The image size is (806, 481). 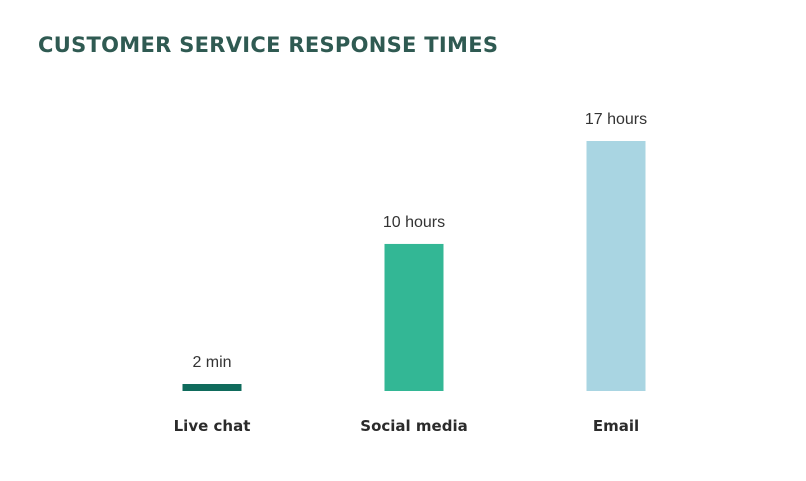 I want to click on bar-email, so click(x=616, y=266).